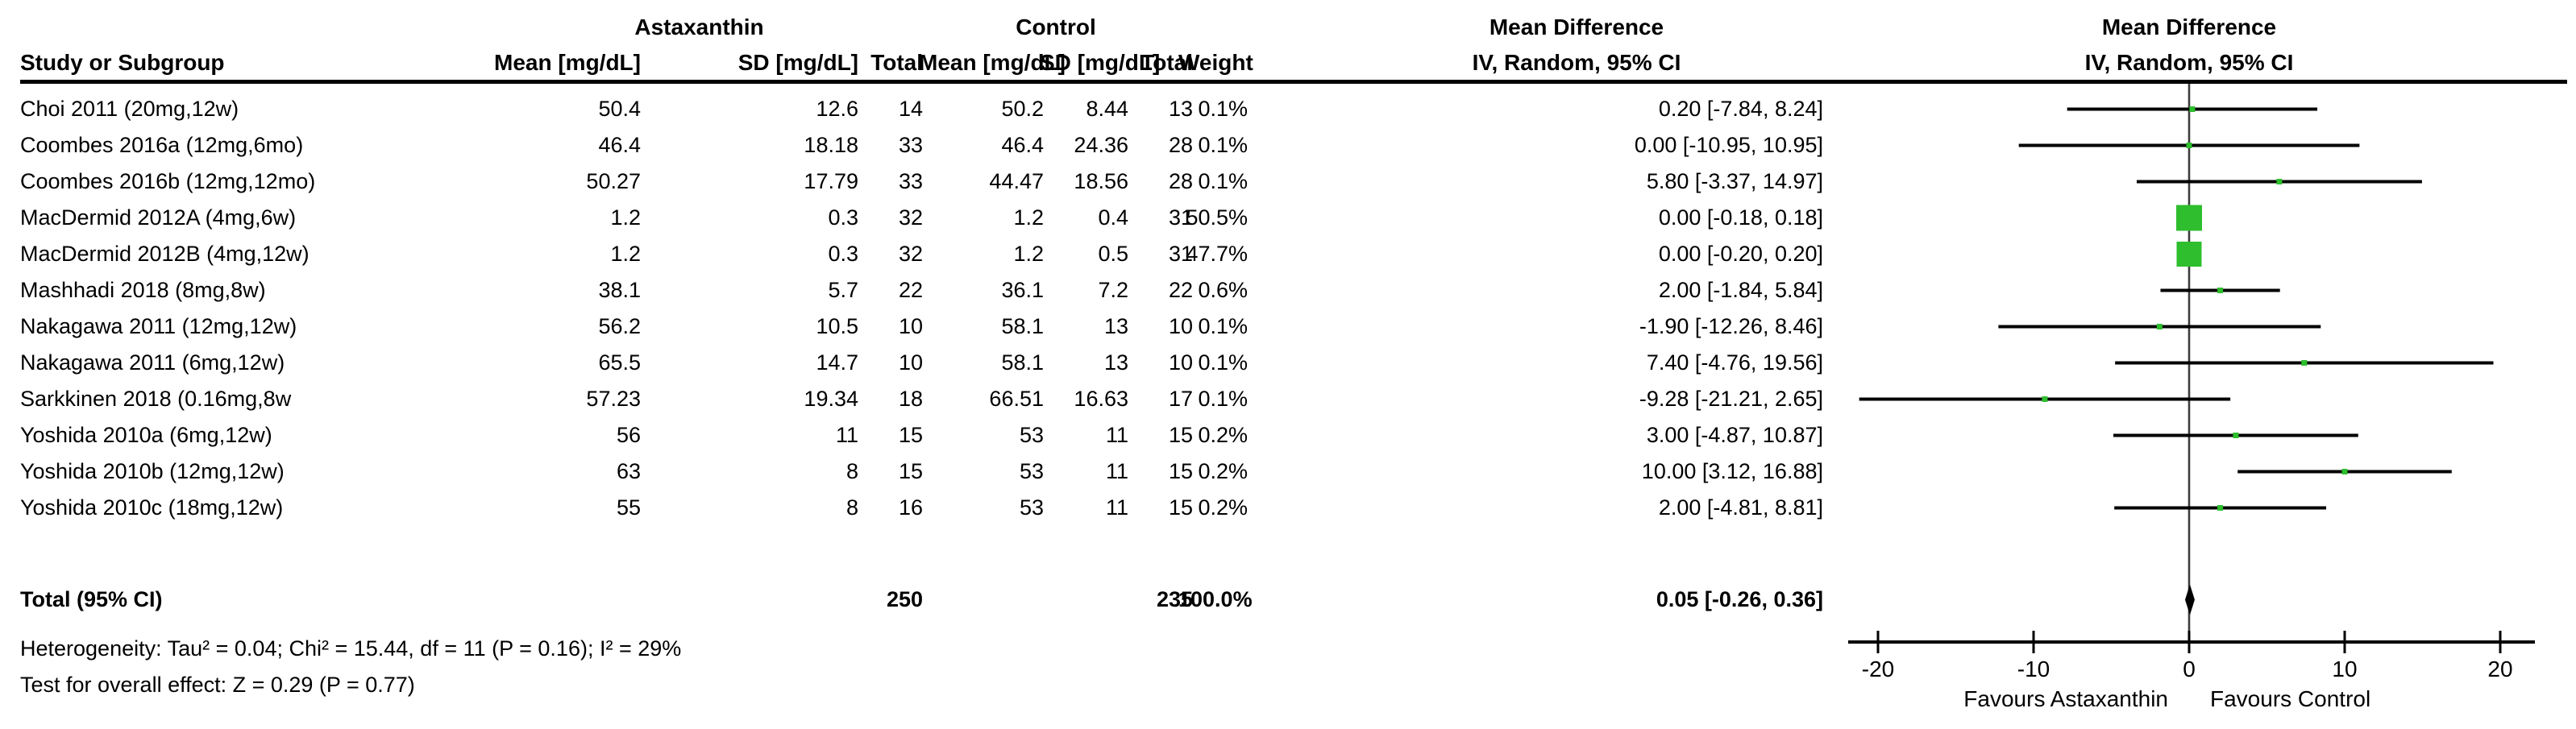 The height and width of the screenshot is (729, 2576). What do you see at coordinates (1217, 217) in the screenshot?
I see `weight: 50.5%` at bounding box center [1217, 217].